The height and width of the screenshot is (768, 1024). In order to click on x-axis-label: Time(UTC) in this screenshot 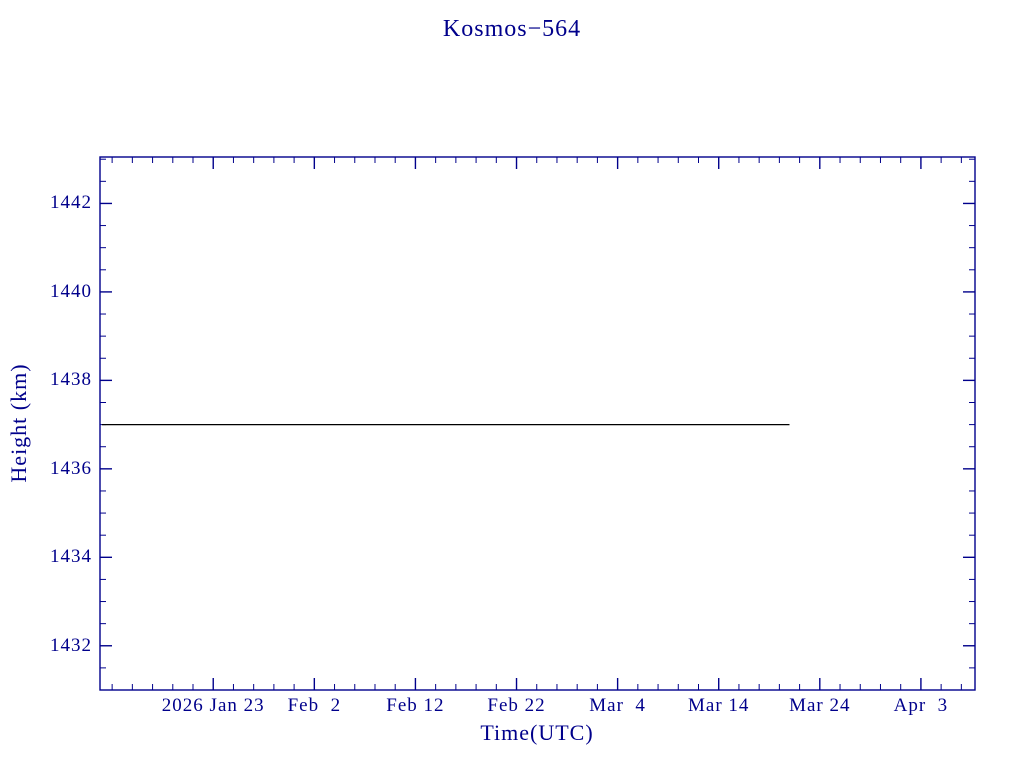, I will do `click(537, 732)`.